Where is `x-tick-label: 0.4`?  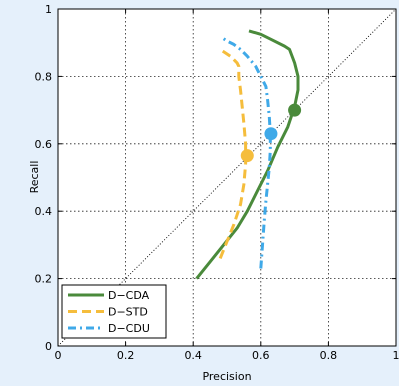 x-tick-label: 0.4 is located at coordinates (193, 355).